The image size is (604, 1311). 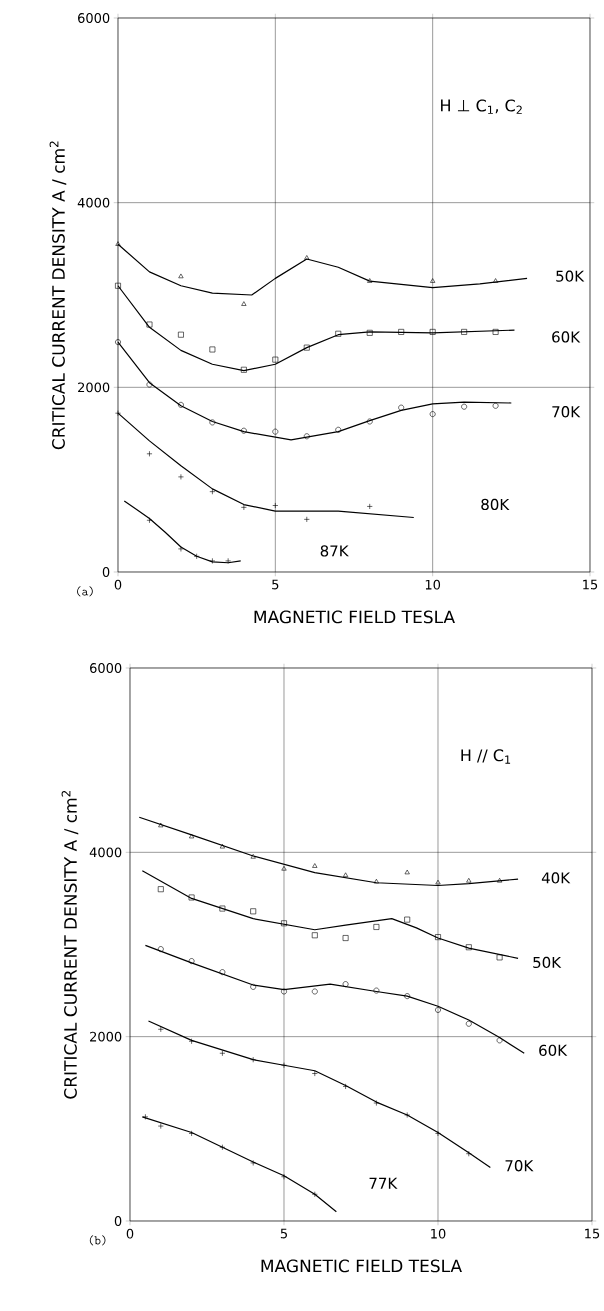 I want to click on text: 77K, so click(x=383, y=1183).